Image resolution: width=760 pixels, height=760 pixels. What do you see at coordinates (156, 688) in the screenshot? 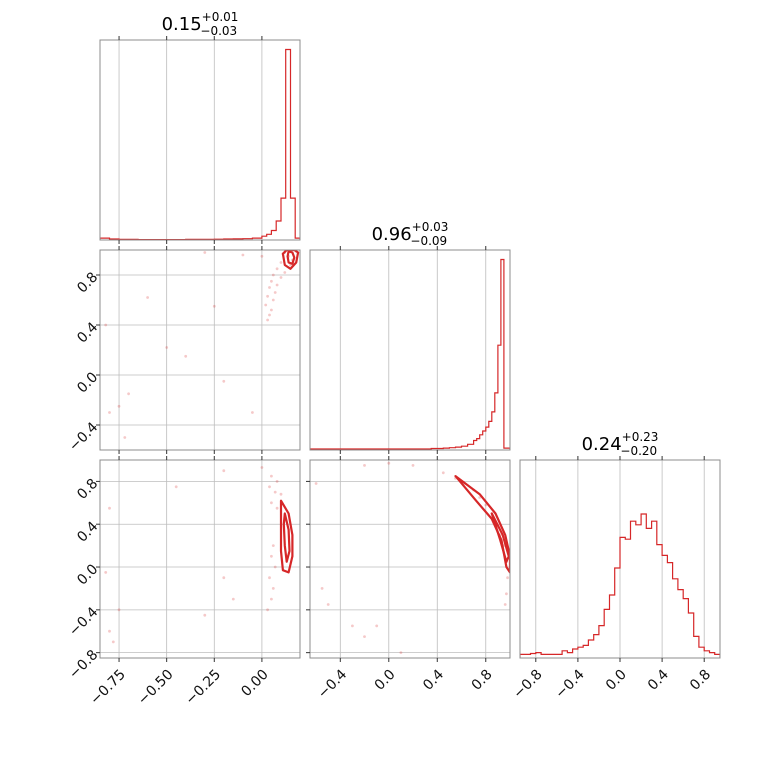
I see `x-tick-label: −0.50` at bounding box center [156, 688].